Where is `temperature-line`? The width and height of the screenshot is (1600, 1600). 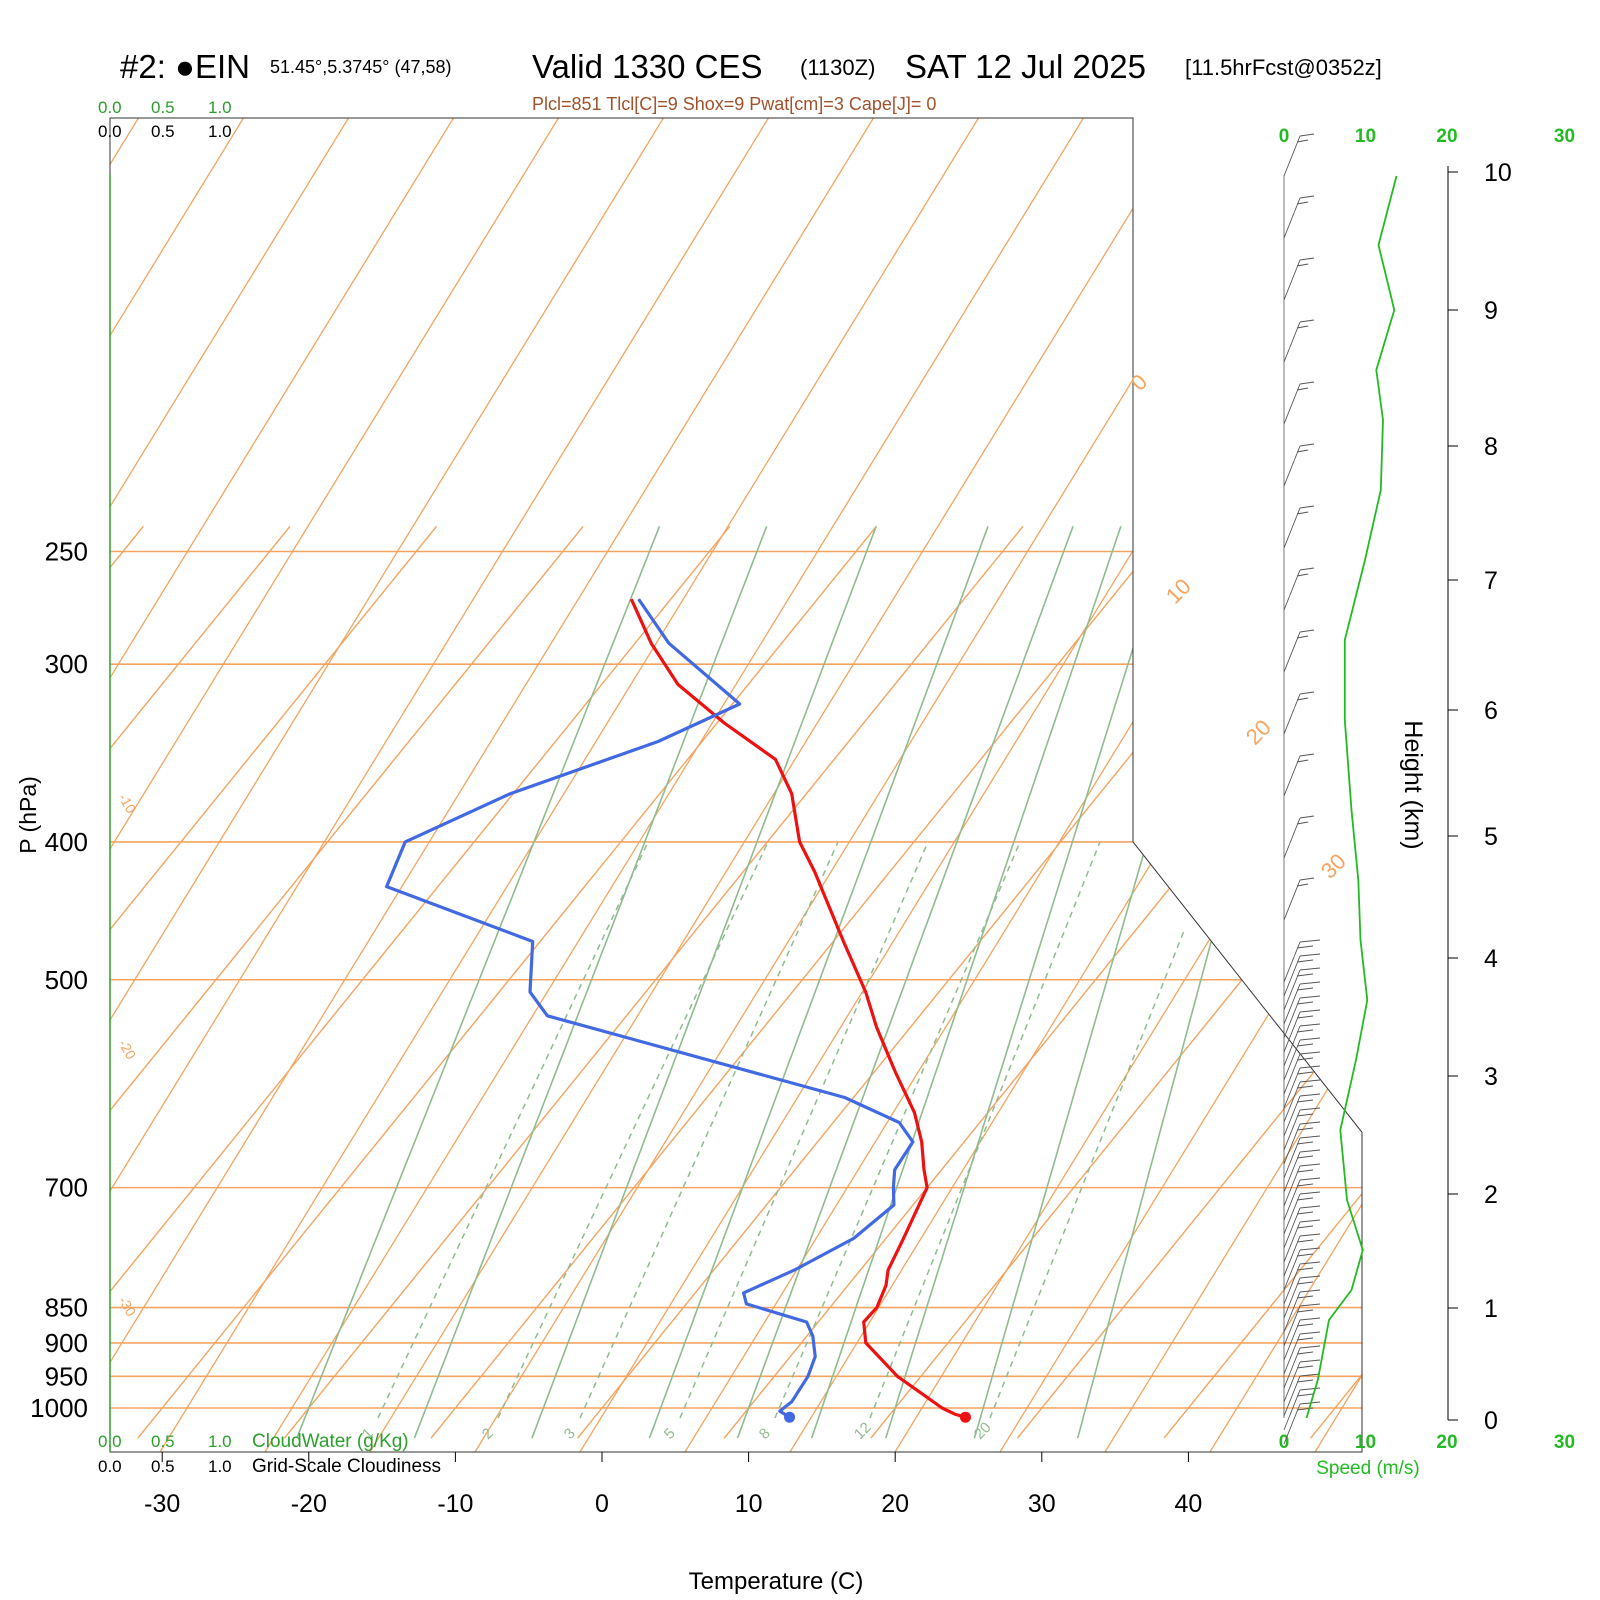 temperature-line is located at coordinates (797, 1008).